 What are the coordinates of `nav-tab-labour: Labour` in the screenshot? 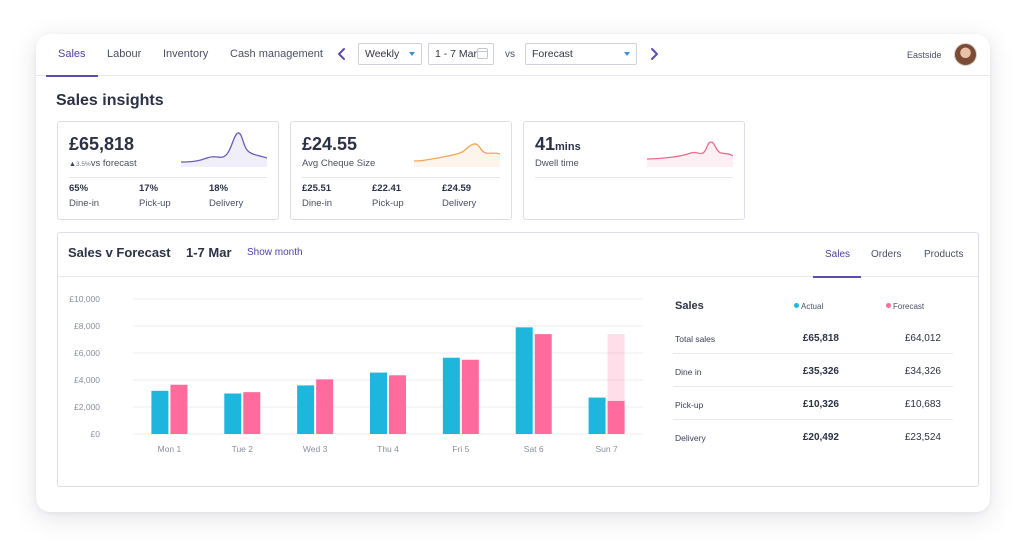 It's located at (124, 54).